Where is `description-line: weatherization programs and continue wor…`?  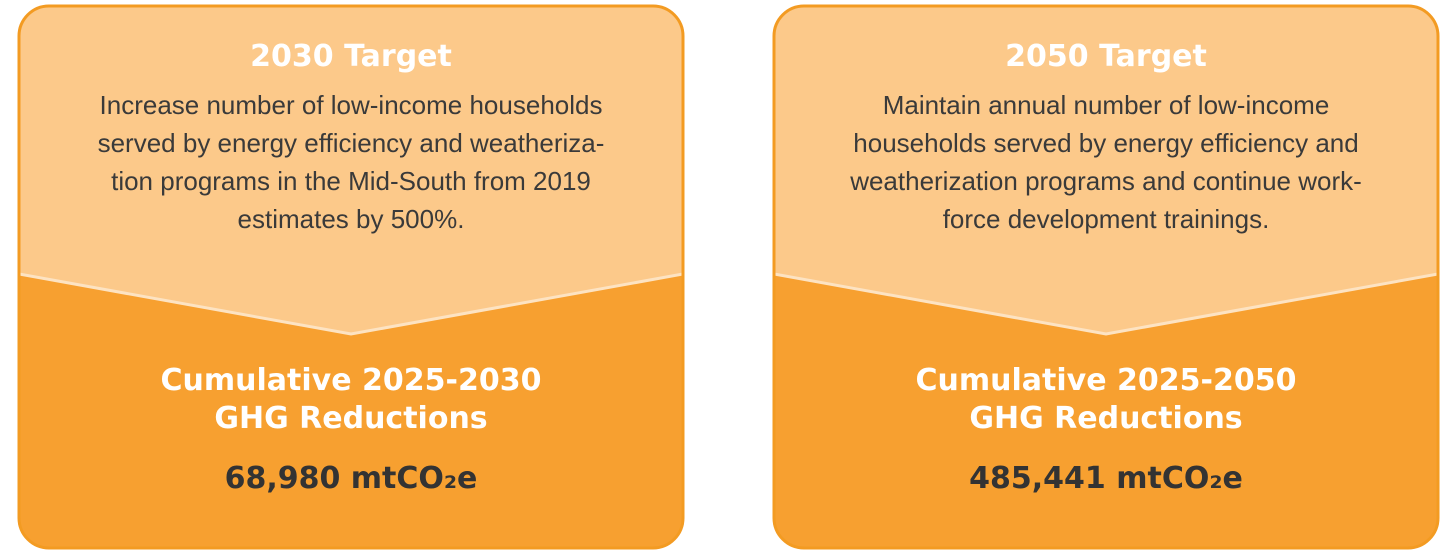
description-line: weatherization programs and continue wor… is located at coordinates (1105, 181).